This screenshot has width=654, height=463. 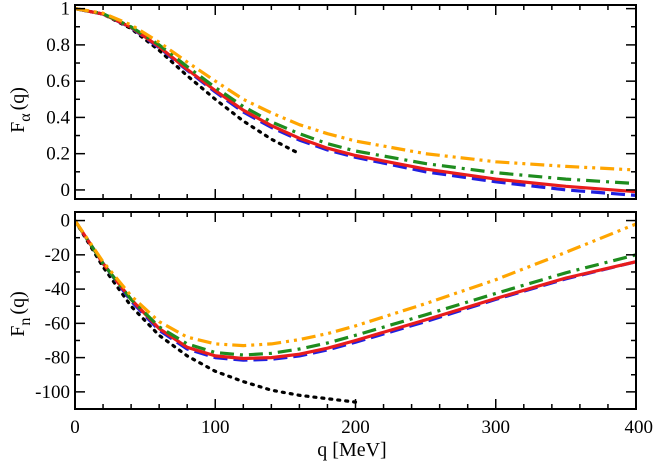 I want to click on top-y-axis-title: Fα (q), so click(x=20, y=110).